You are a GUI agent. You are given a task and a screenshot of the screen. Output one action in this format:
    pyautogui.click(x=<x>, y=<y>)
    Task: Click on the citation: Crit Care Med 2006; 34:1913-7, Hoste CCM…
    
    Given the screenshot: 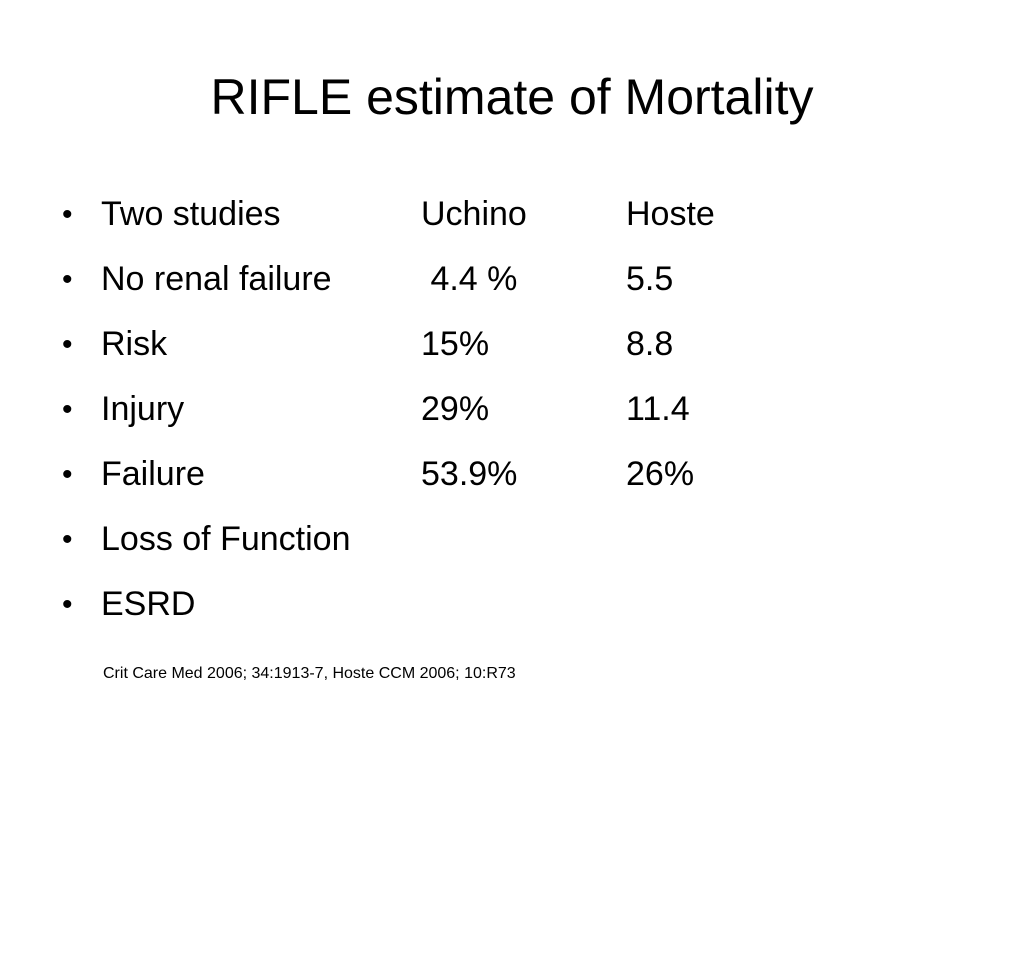 What is the action you would take?
    pyautogui.click(x=309, y=673)
    